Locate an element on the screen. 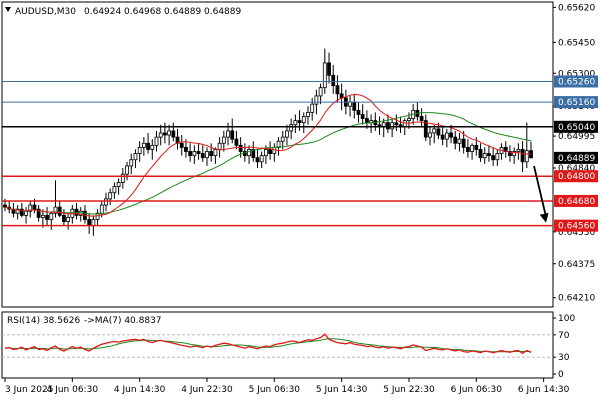  price-tick-label: 0.64995 is located at coordinates (576, 137).